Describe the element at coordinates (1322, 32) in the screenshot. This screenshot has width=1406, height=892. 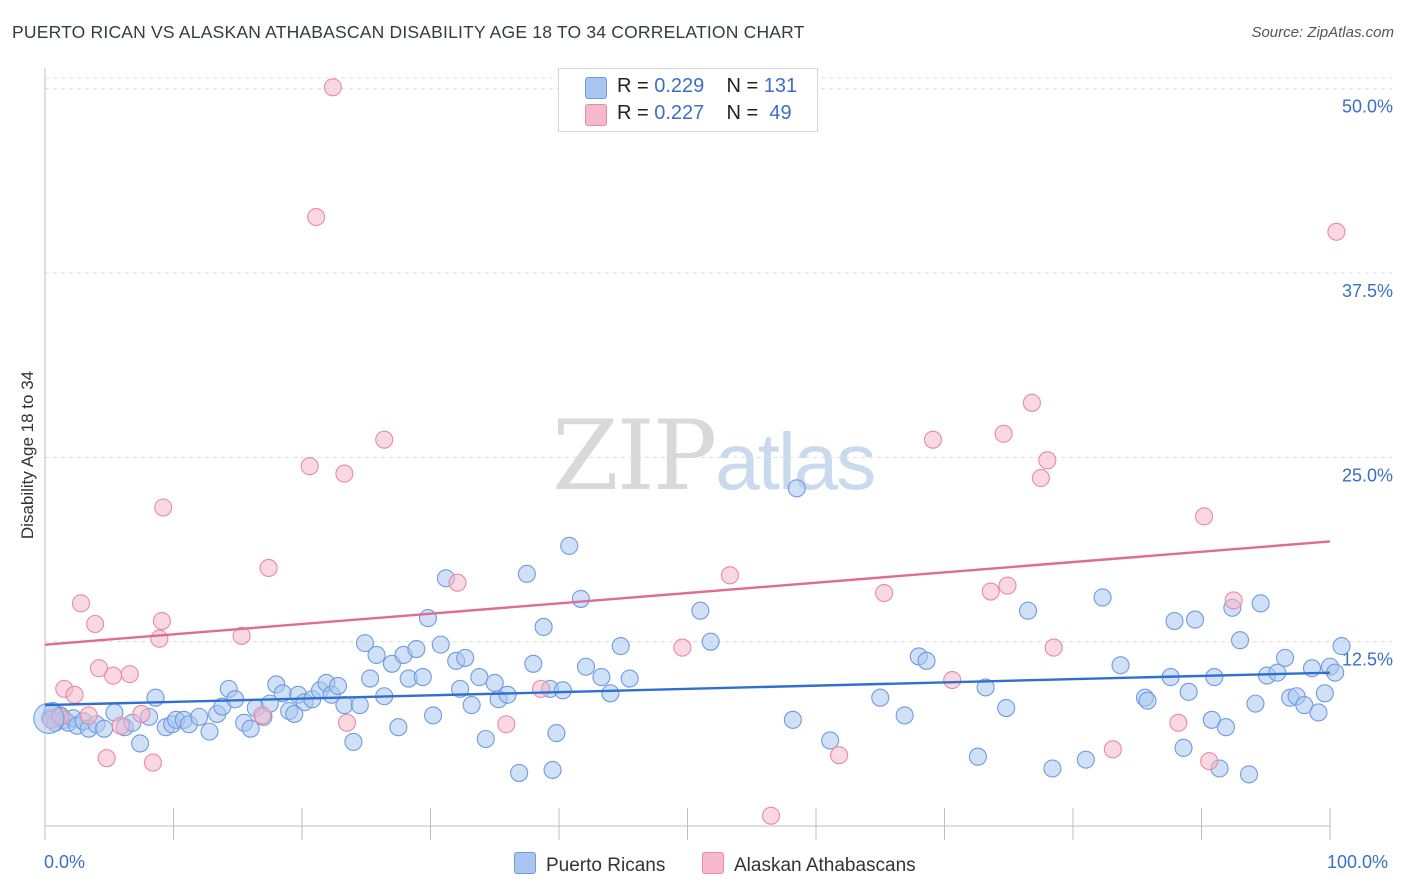
I see `source-label: Source: ZipAtlas.com` at that location.